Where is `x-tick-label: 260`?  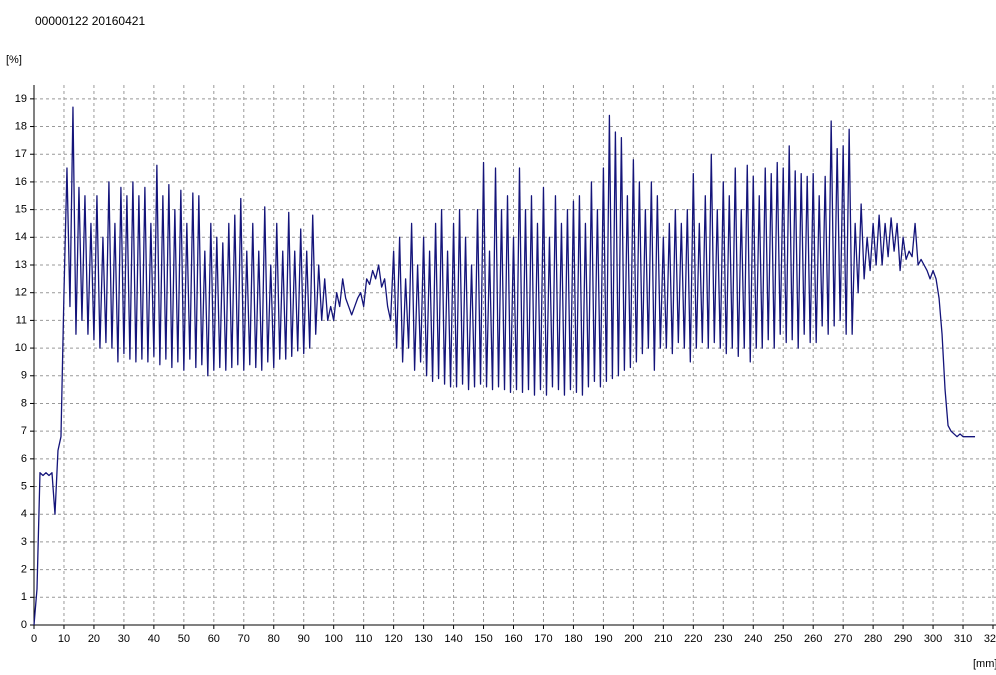 x-tick-label: 260 is located at coordinates (813, 639).